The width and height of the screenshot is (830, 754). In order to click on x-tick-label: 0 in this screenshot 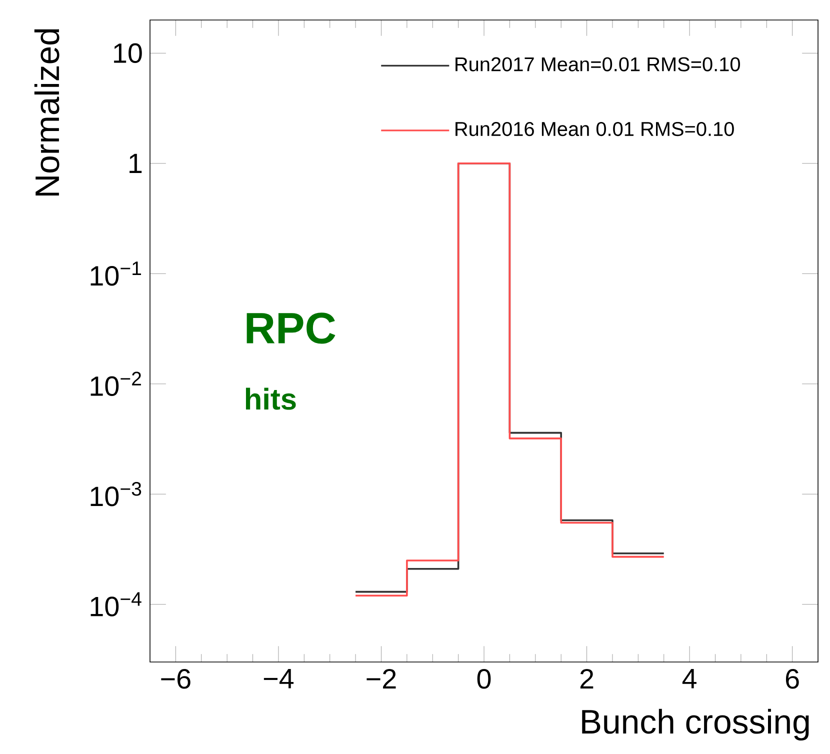, I will do `click(484, 679)`.